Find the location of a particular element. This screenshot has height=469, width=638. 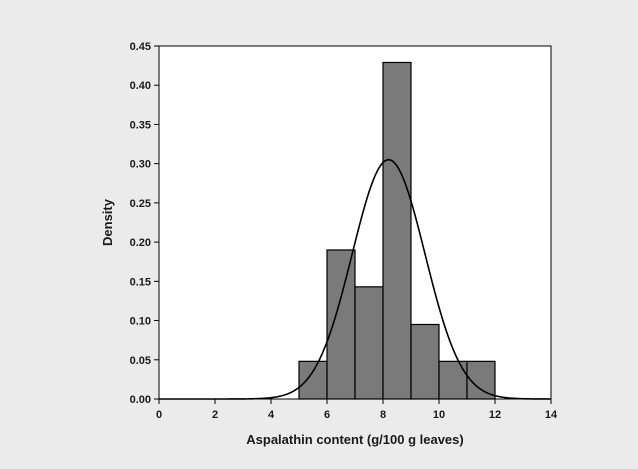

x-tick-label: 4 is located at coordinates (271, 415).